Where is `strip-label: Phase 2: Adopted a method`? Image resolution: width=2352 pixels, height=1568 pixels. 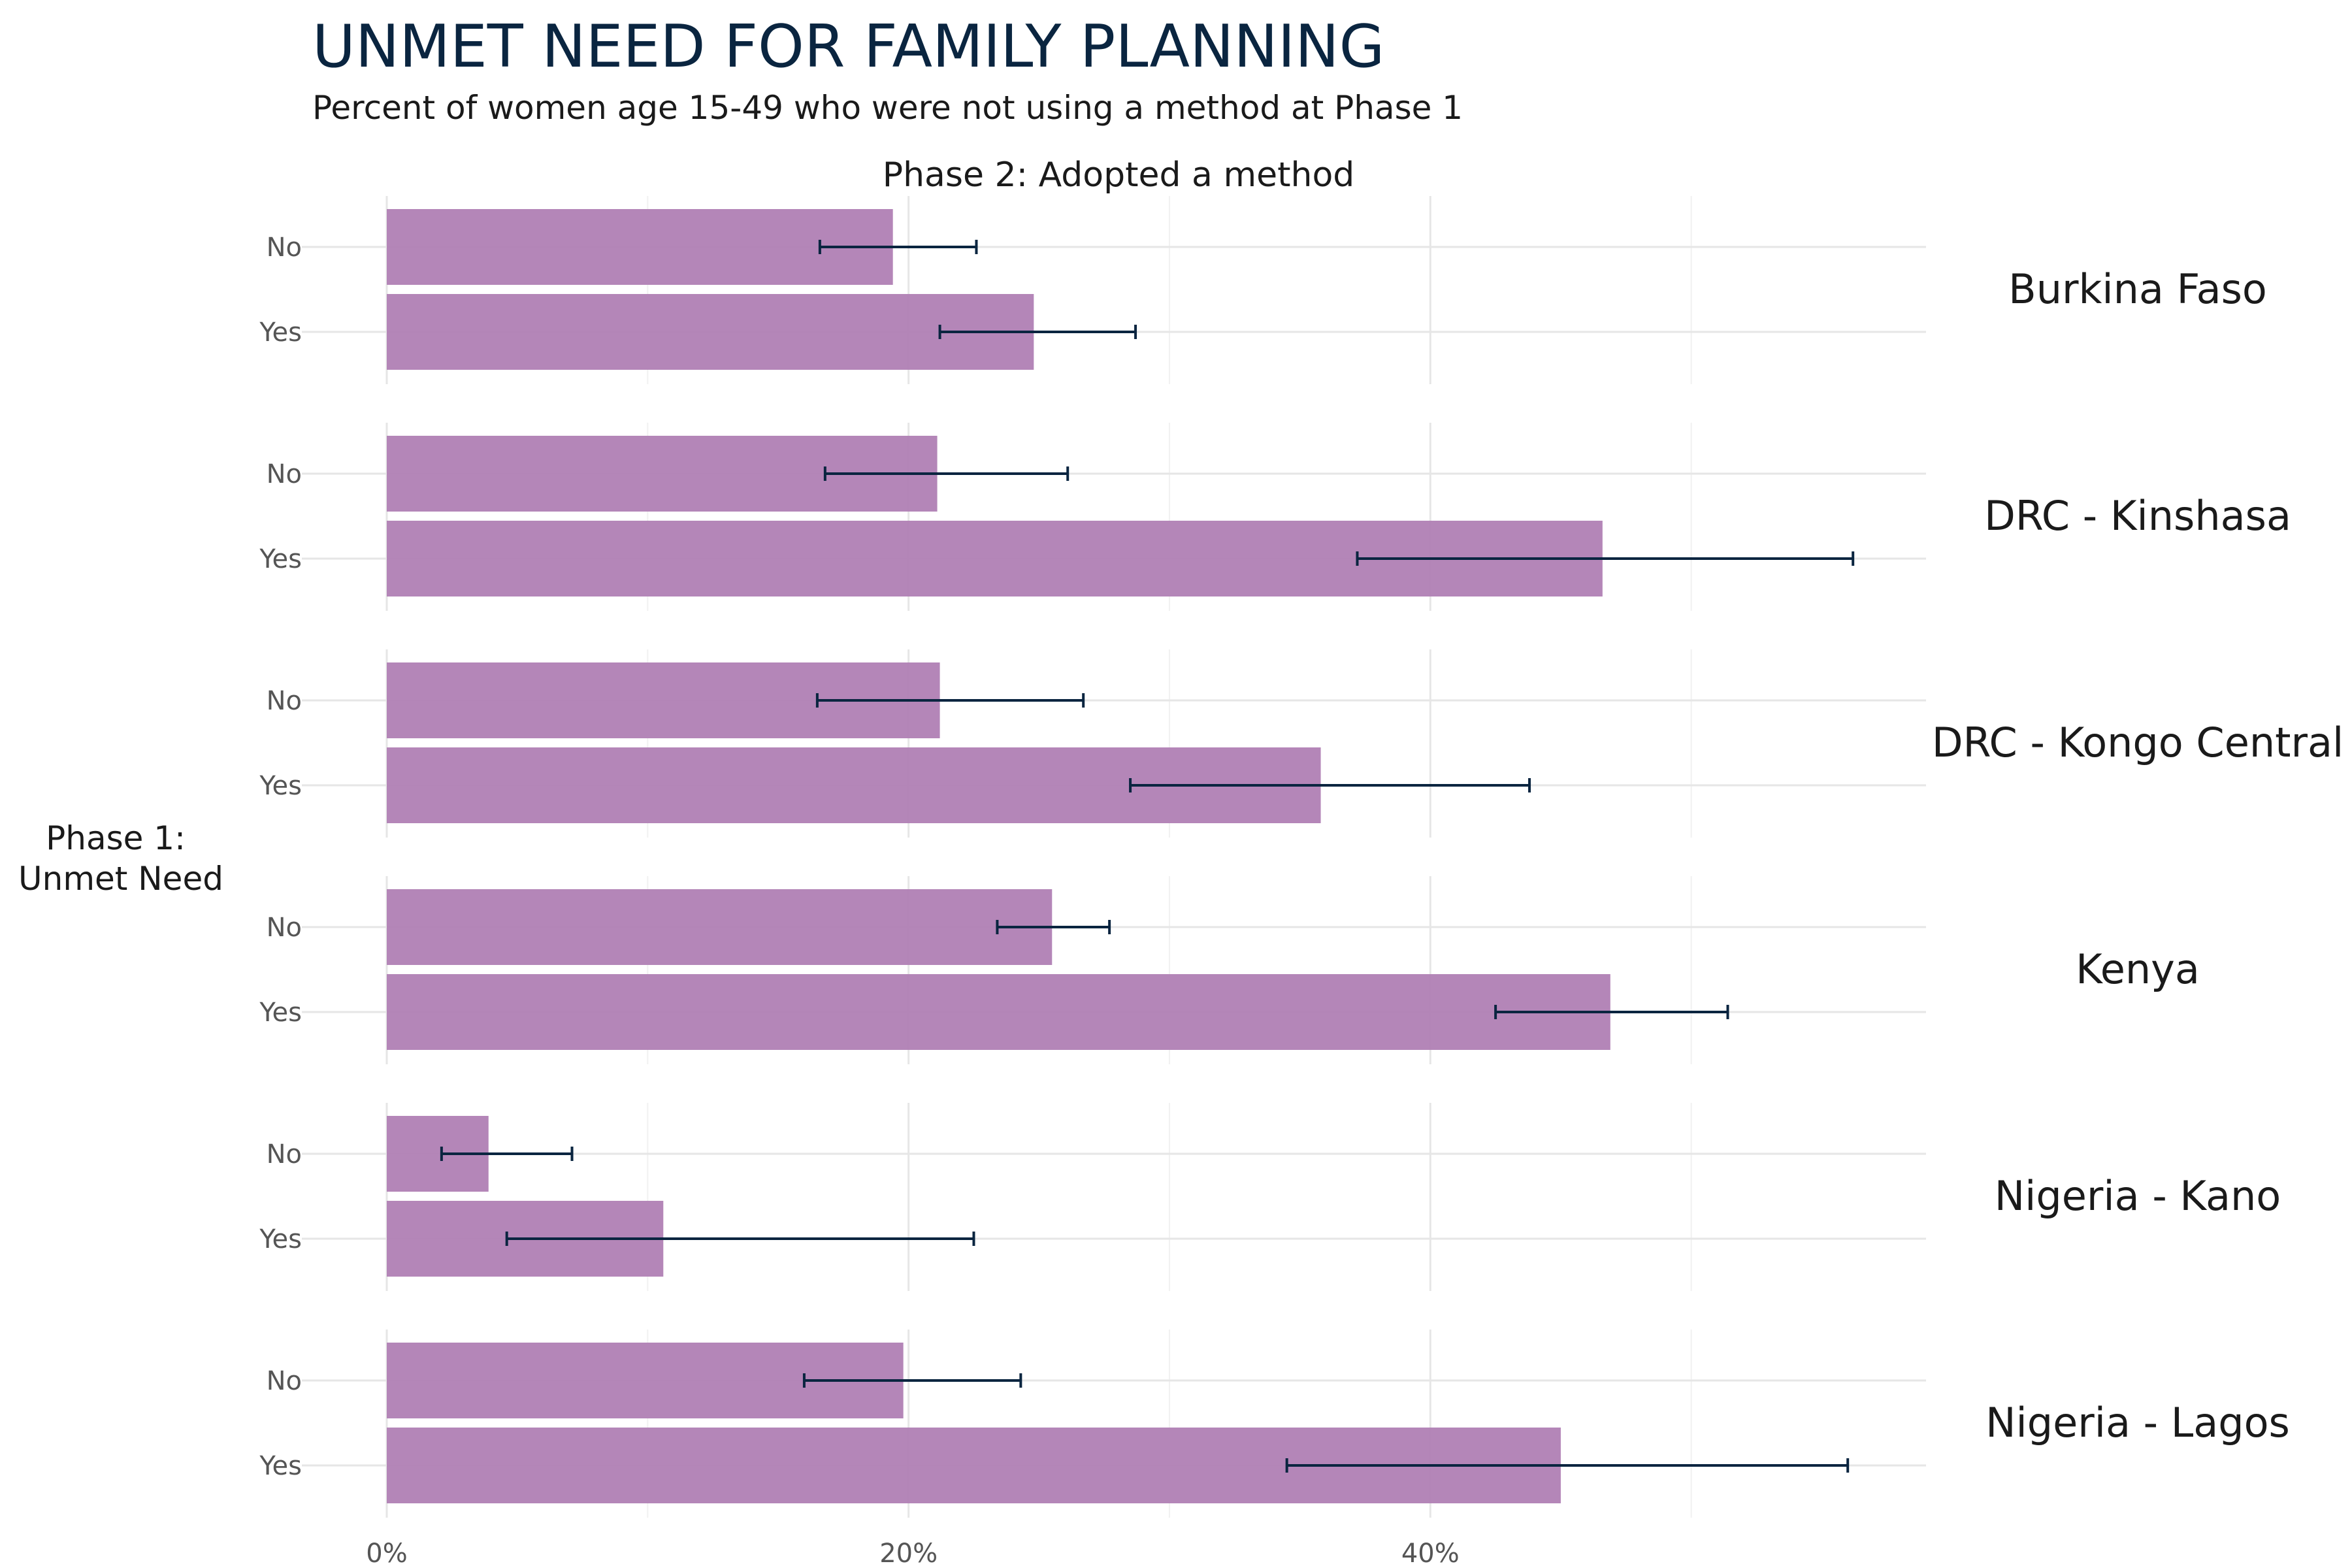
strip-label: Phase 2: Adopted a method is located at coordinates (1119, 175).